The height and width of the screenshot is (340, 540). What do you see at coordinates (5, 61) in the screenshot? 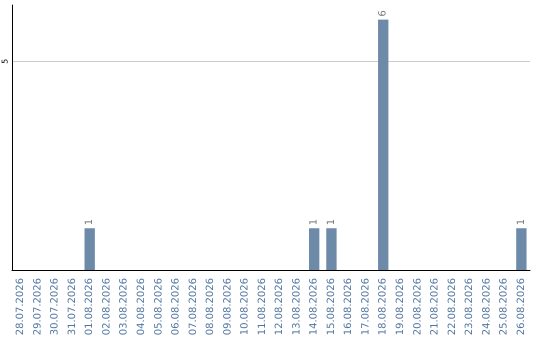
I see `y-tick-label: 5` at bounding box center [5, 61].